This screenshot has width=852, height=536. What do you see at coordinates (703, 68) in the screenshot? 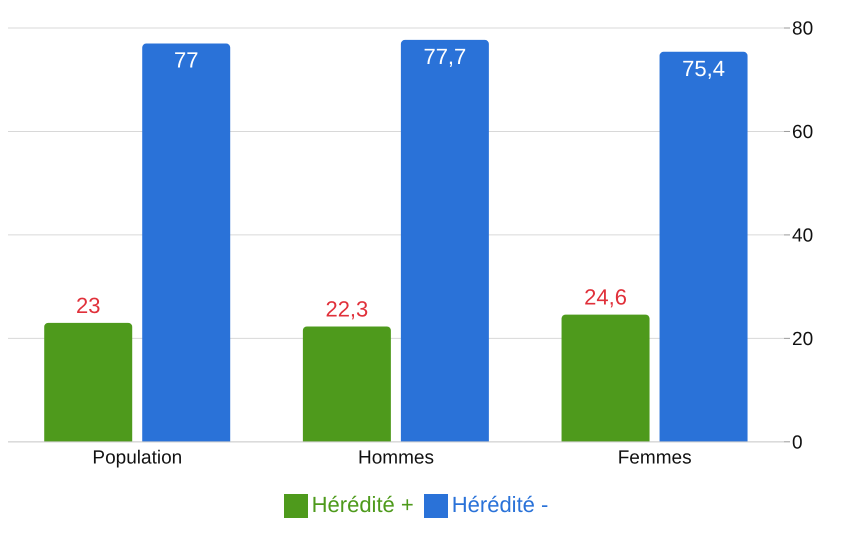
I see `data-label: 75,4` at bounding box center [703, 68].